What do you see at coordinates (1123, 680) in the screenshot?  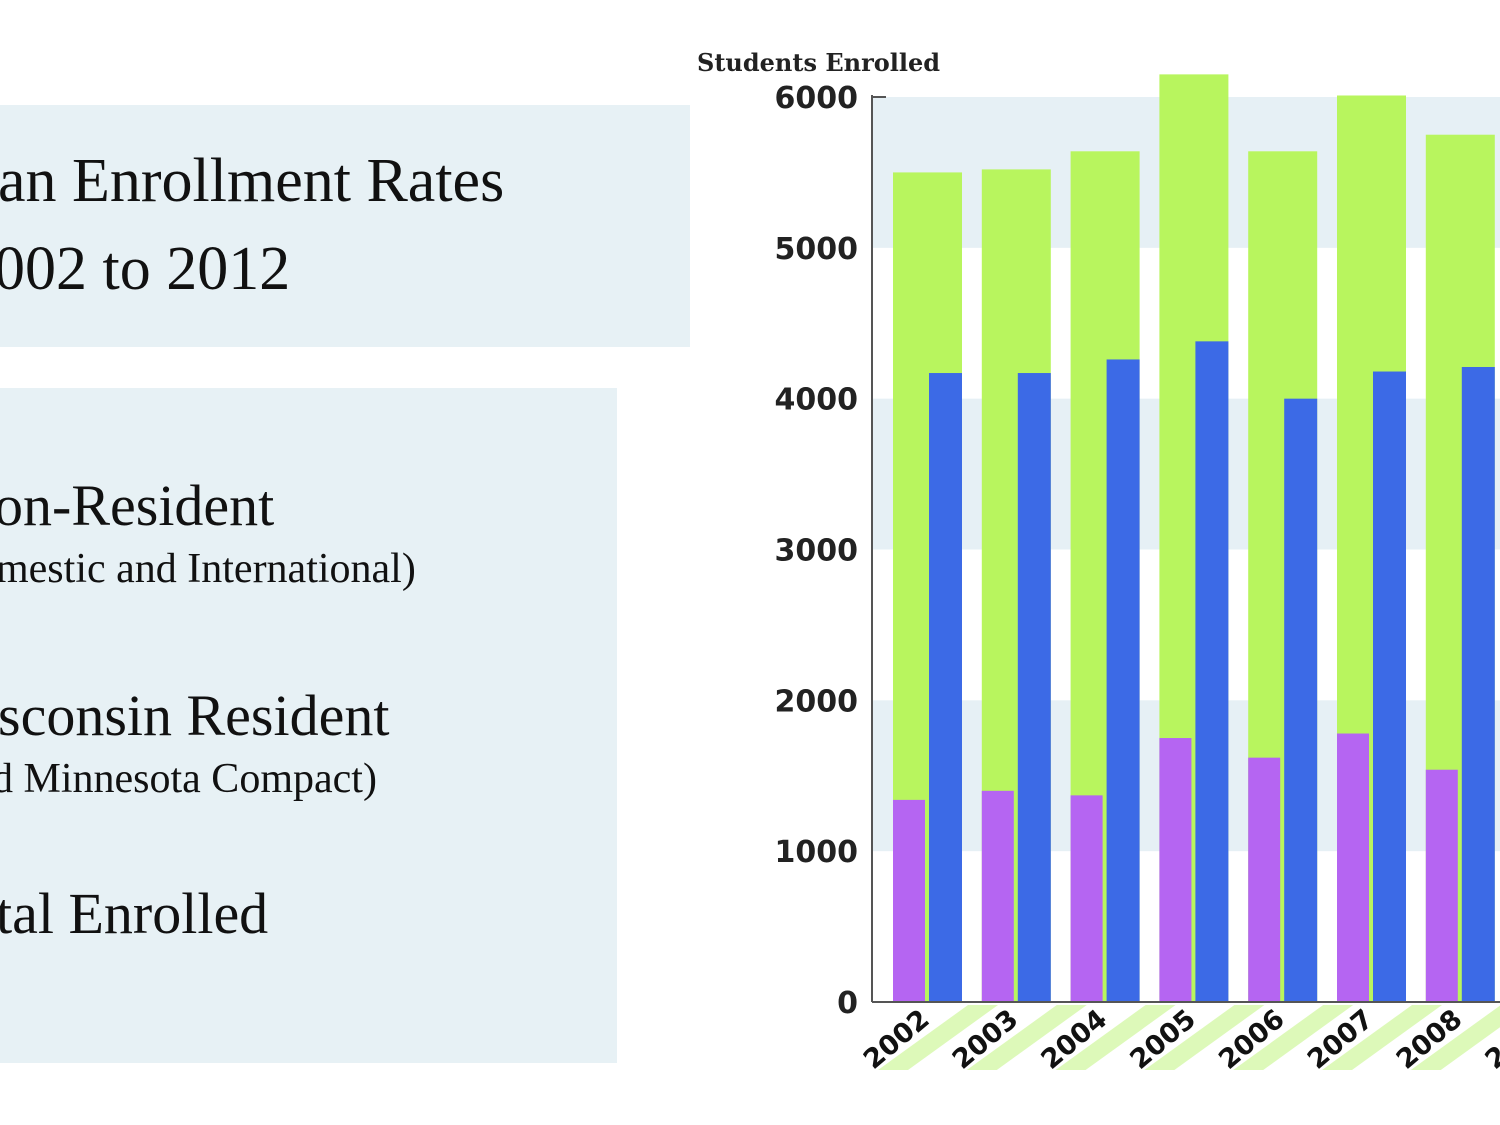 I see `bar-resident-2004` at bounding box center [1123, 680].